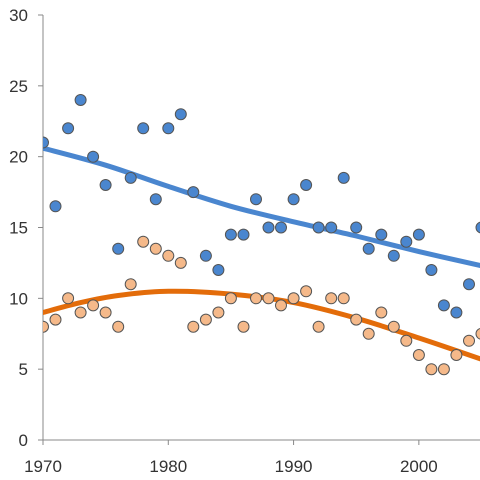  I want to click on x-tick-label: 1970, so click(43, 466).